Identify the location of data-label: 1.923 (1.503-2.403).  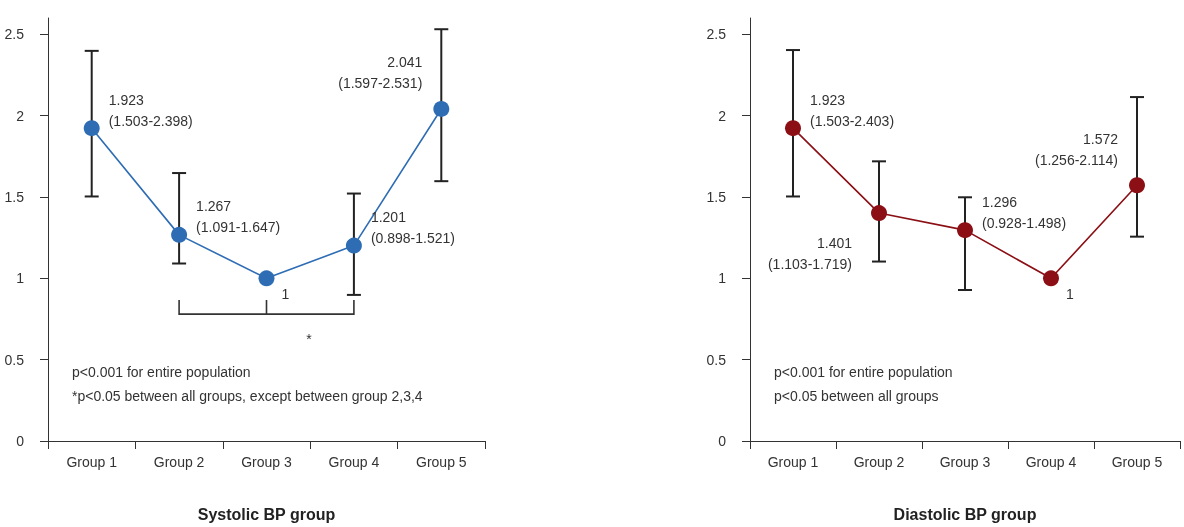
(852, 110).